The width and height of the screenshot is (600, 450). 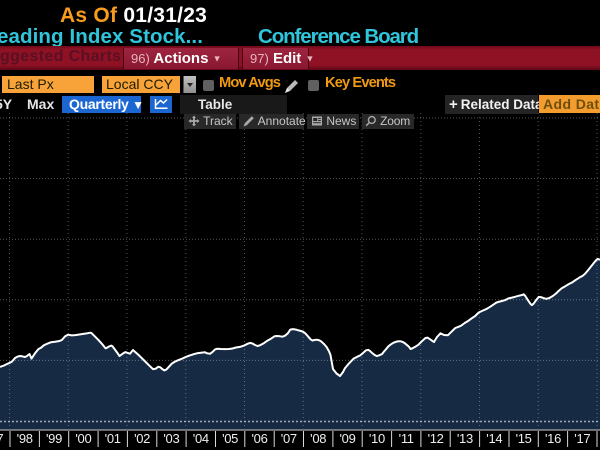 What do you see at coordinates (377, 438) in the screenshot?
I see `svg-text: '10` at bounding box center [377, 438].